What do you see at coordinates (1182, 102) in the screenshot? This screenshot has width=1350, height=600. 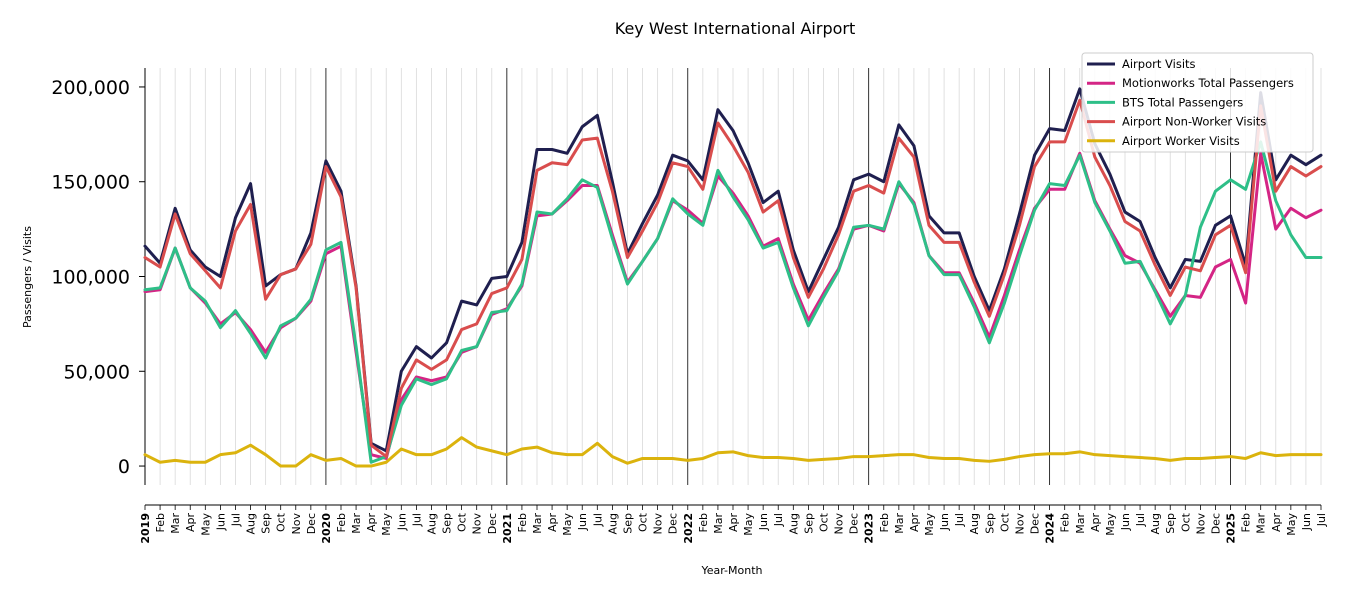 I see `legend-label: BTS Total Passengers` at bounding box center [1182, 102].